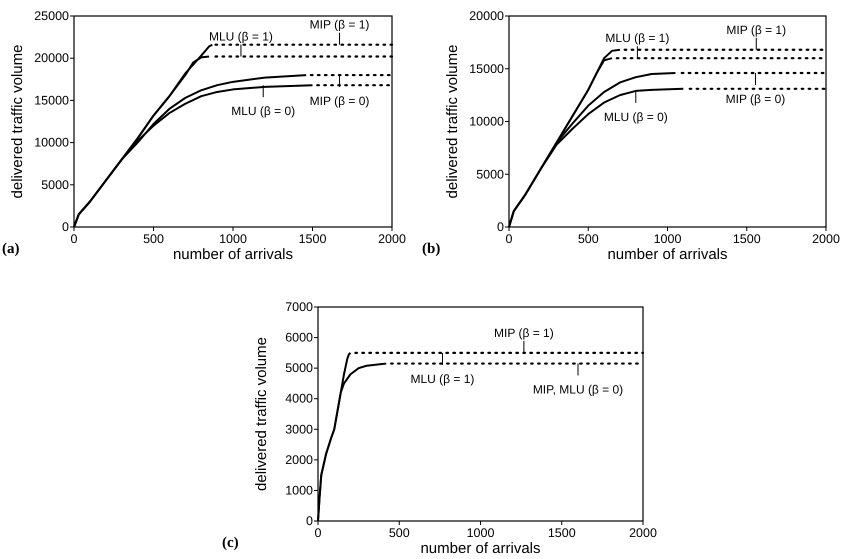  What do you see at coordinates (52, 16) in the screenshot?
I see `y-tick-label: 25000` at bounding box center [52, 16].